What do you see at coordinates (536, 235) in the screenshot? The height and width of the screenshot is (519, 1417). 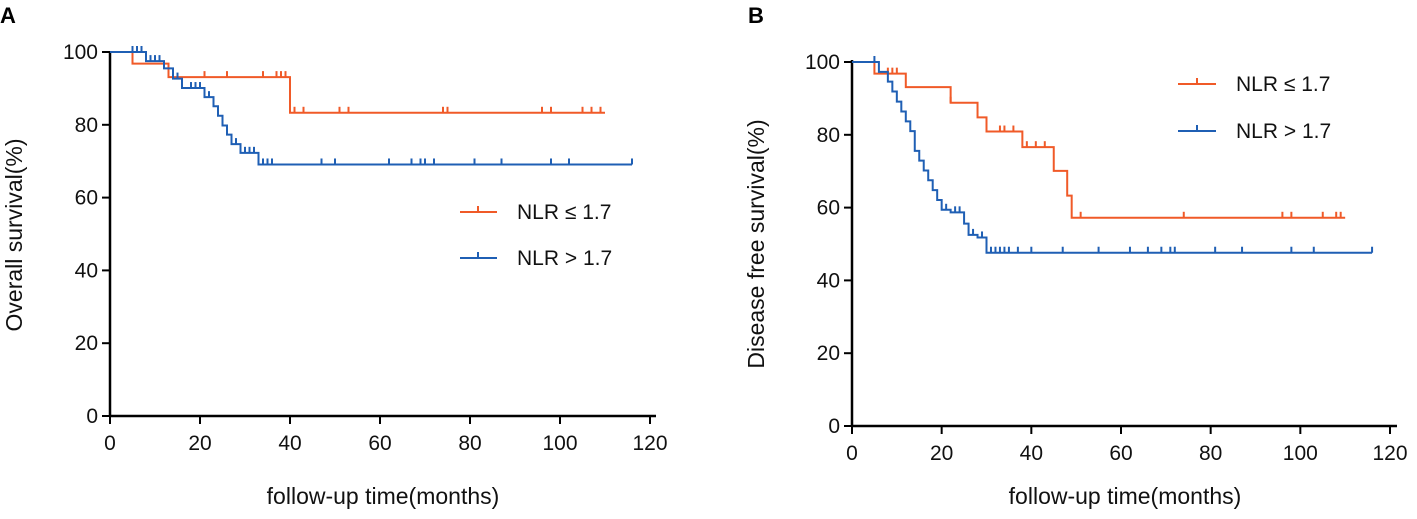 I see `legend-a: NLR ≤ 1.7 NLR > 1.7` at bounding box center [536, 235].